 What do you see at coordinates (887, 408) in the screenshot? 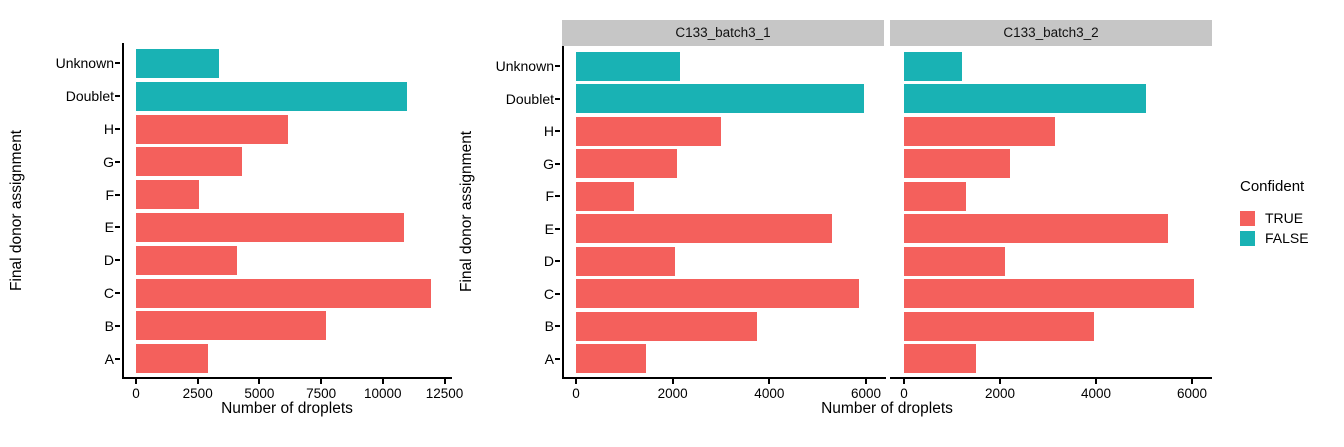
I see `x-axis-title-facet-plot: Number of droplets` at bounding box center [887, 408].